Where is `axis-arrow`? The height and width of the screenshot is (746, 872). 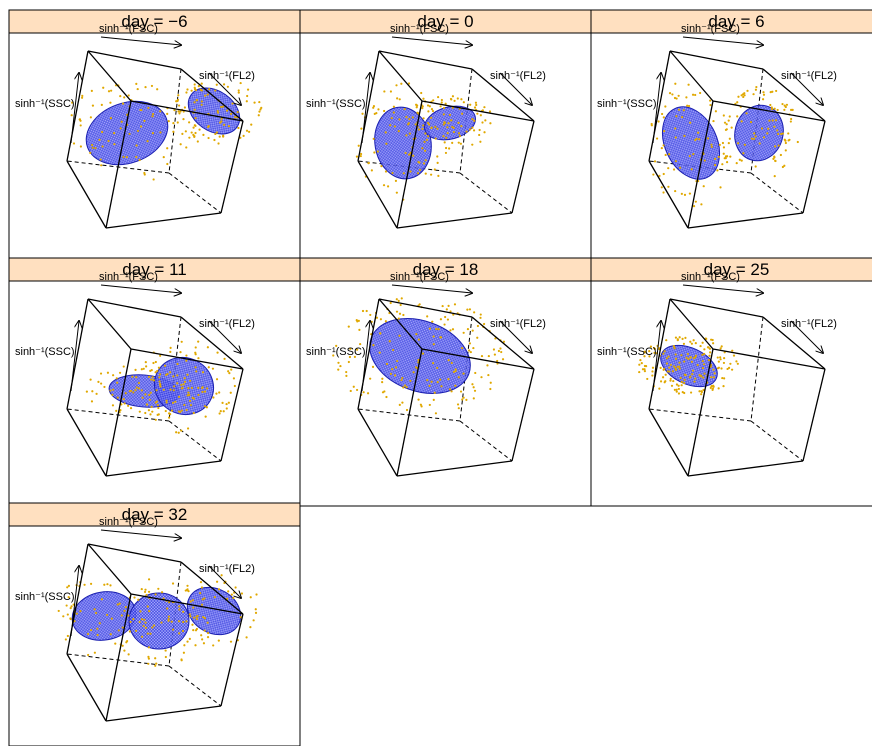 axis-arrow is located at coordinates (806, 88).